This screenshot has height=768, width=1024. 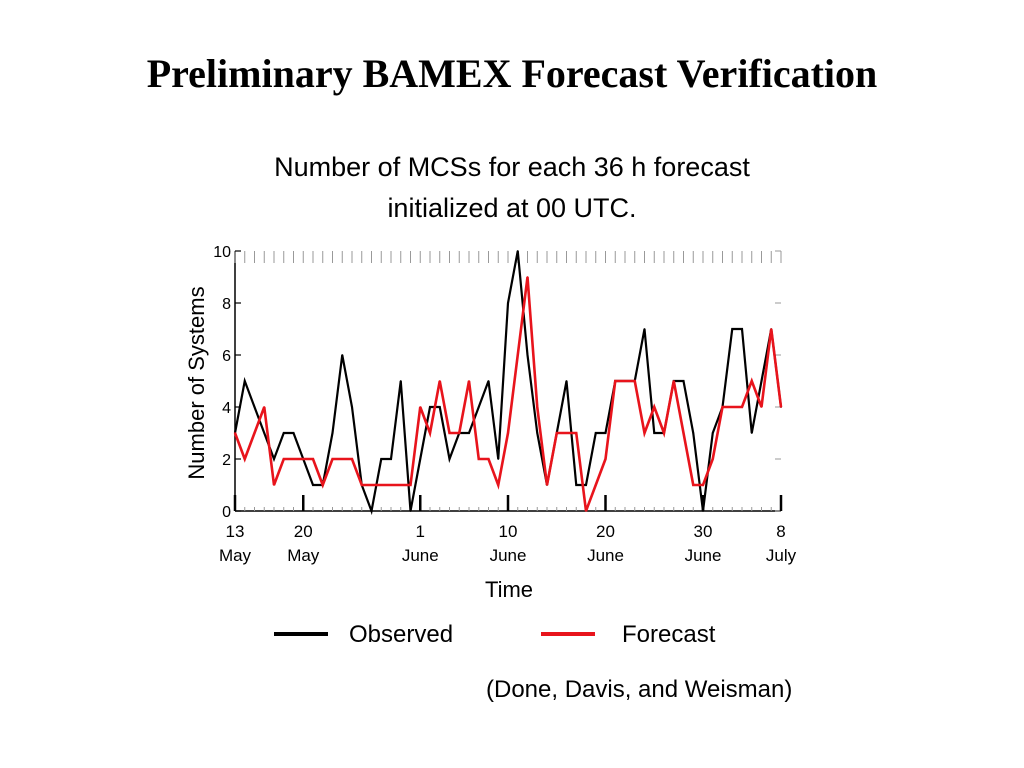 What do you see at coordinates (568, 634) in the screenshot?
I see `legend-forecast-swatch` at bounding box center [568, 634].